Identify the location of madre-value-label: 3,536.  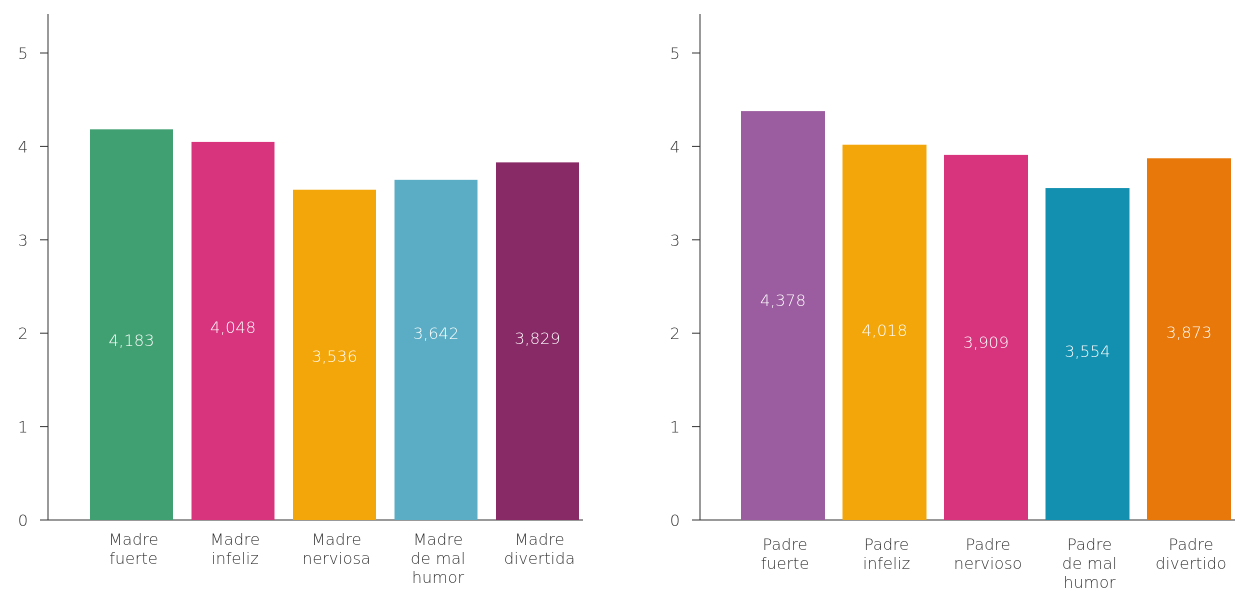
(335, 356).